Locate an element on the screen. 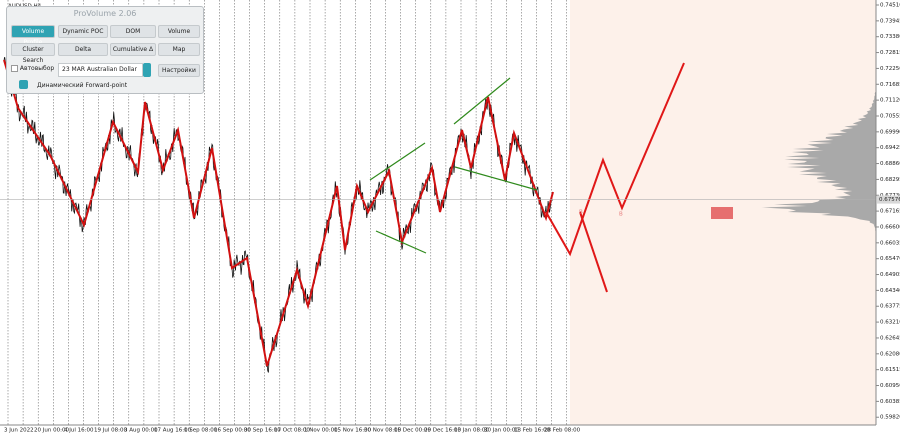  button: Volume is located at coordinates (179, 31).